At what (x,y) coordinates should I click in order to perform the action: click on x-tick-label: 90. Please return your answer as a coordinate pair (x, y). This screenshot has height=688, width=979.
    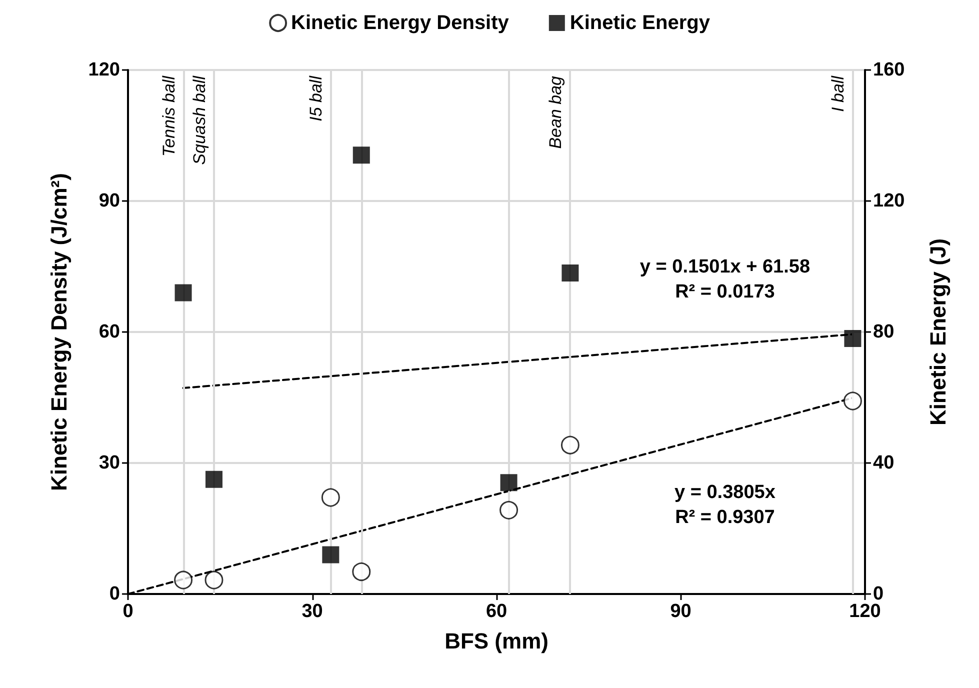
    Looking at the image, I should click on (681, 611).